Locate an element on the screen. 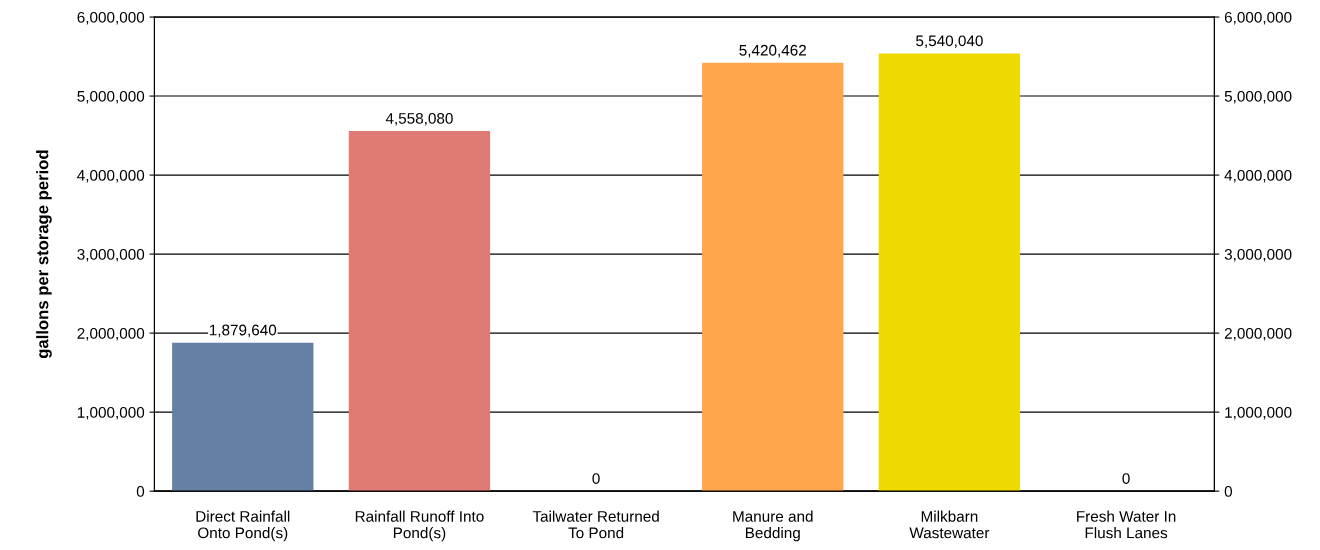 This screenshot has width=1320, height=550. y2-tick-label: 5,000,000 is located at coordinates (1258, 97).